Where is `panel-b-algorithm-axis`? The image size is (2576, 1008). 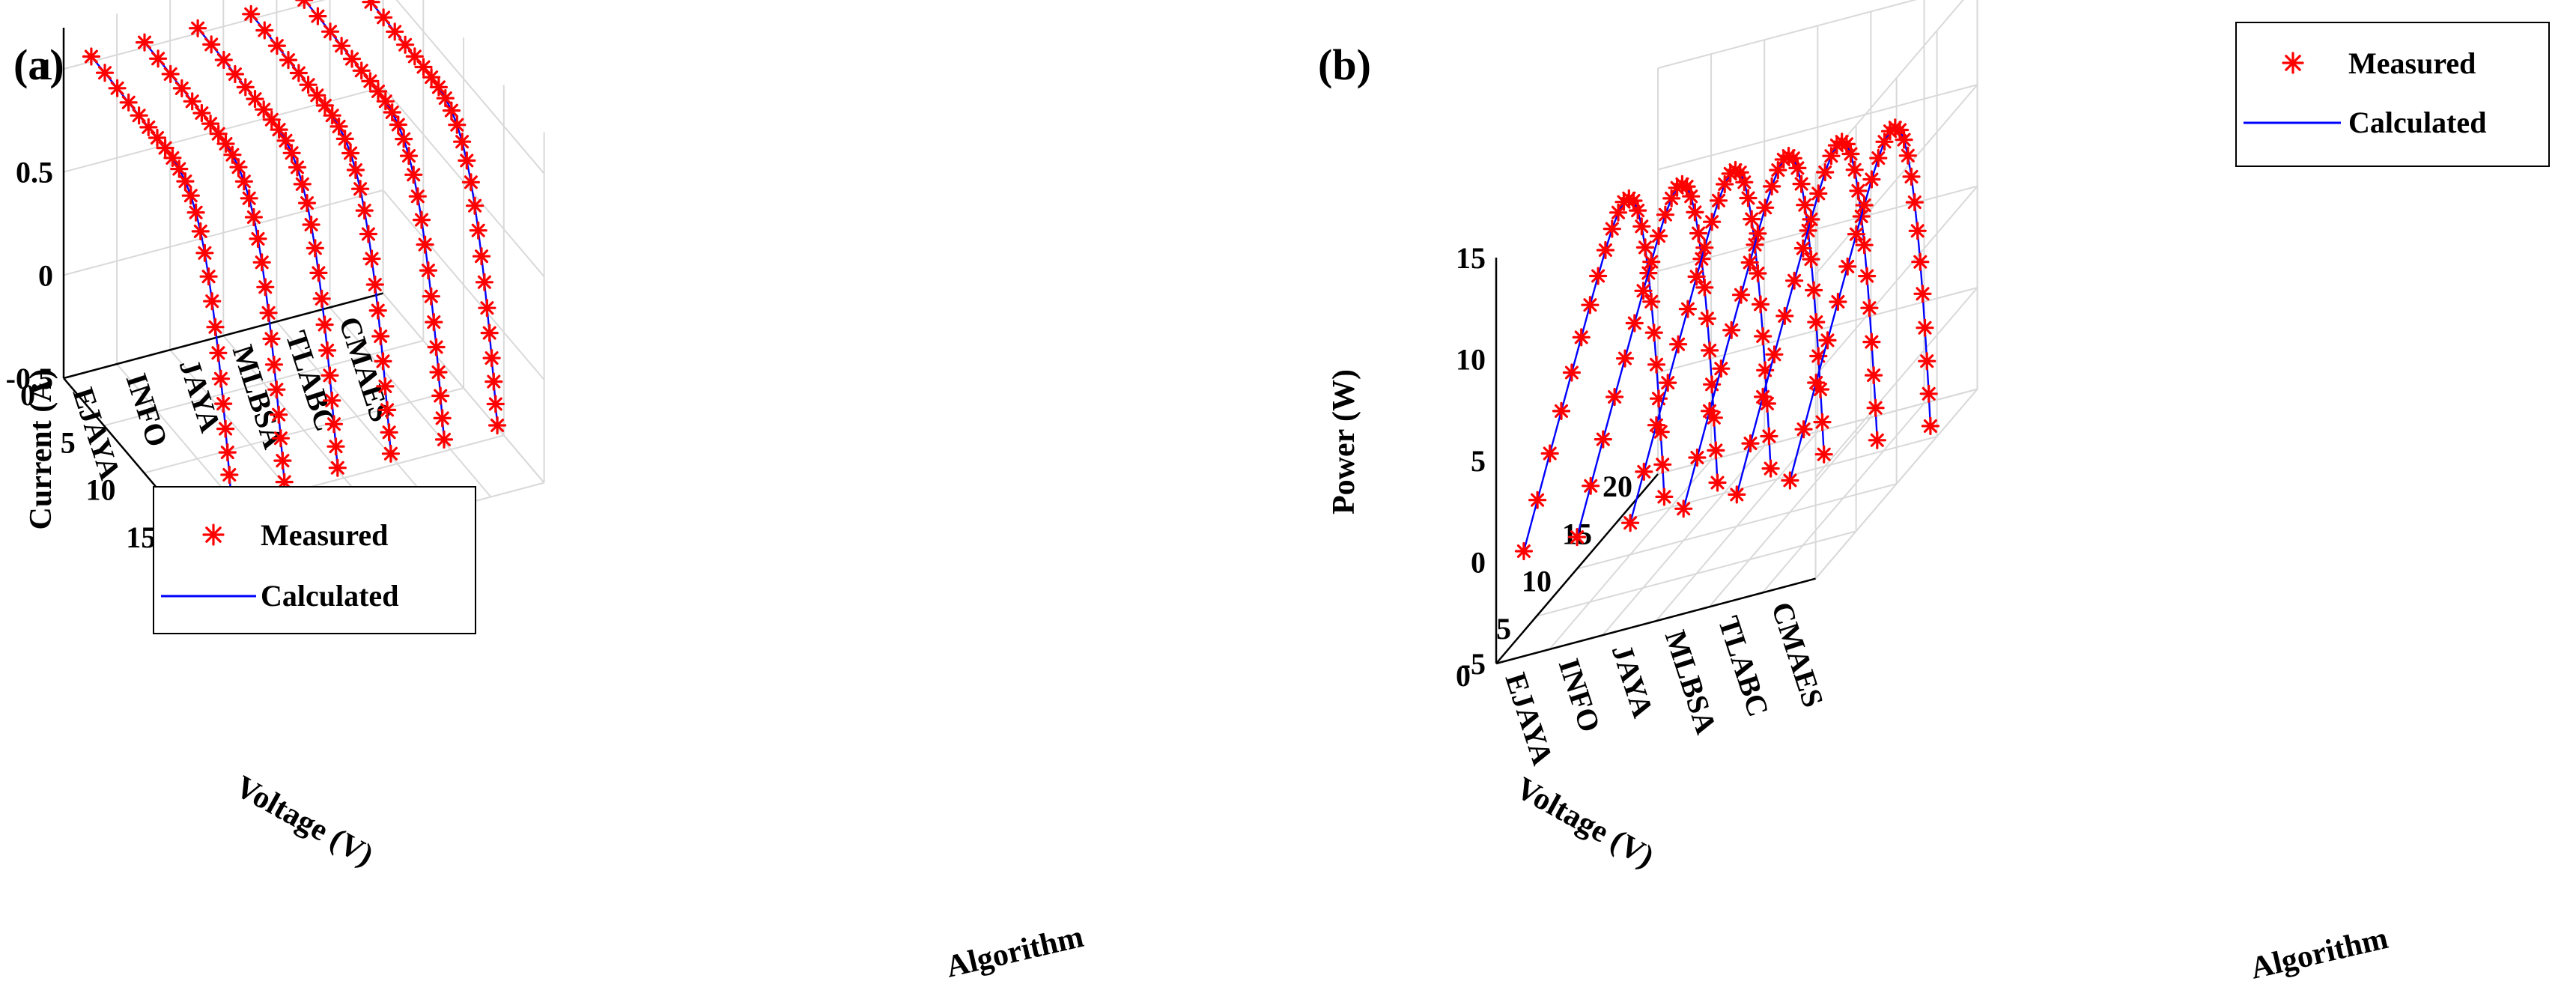
panel-b-algorithm-axis is located at coordinates (1655, 621).